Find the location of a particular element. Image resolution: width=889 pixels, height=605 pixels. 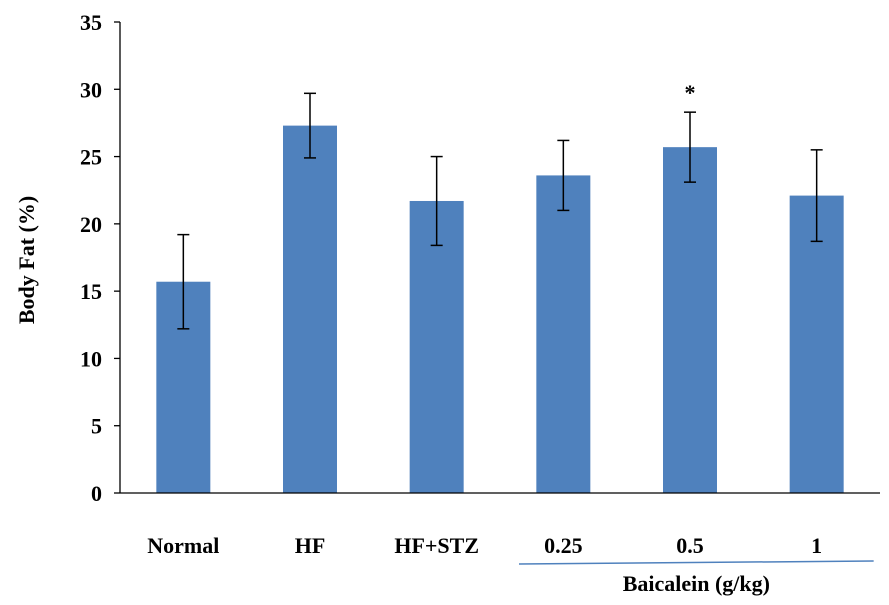

x-axis-tick-labels: Normal HF HF+STZ 0.25 0.5 1 is located at coordinates (484, 545).